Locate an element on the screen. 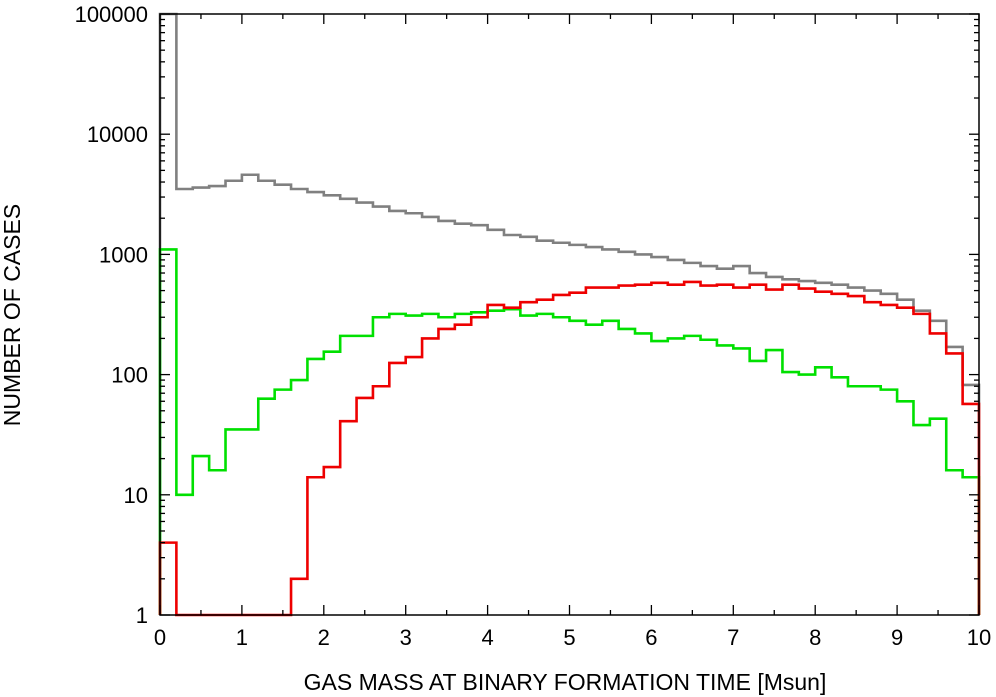 The height and width of the screenshot is (697, 996). x-tick-label: 9 is located at coordinates (897, 637).